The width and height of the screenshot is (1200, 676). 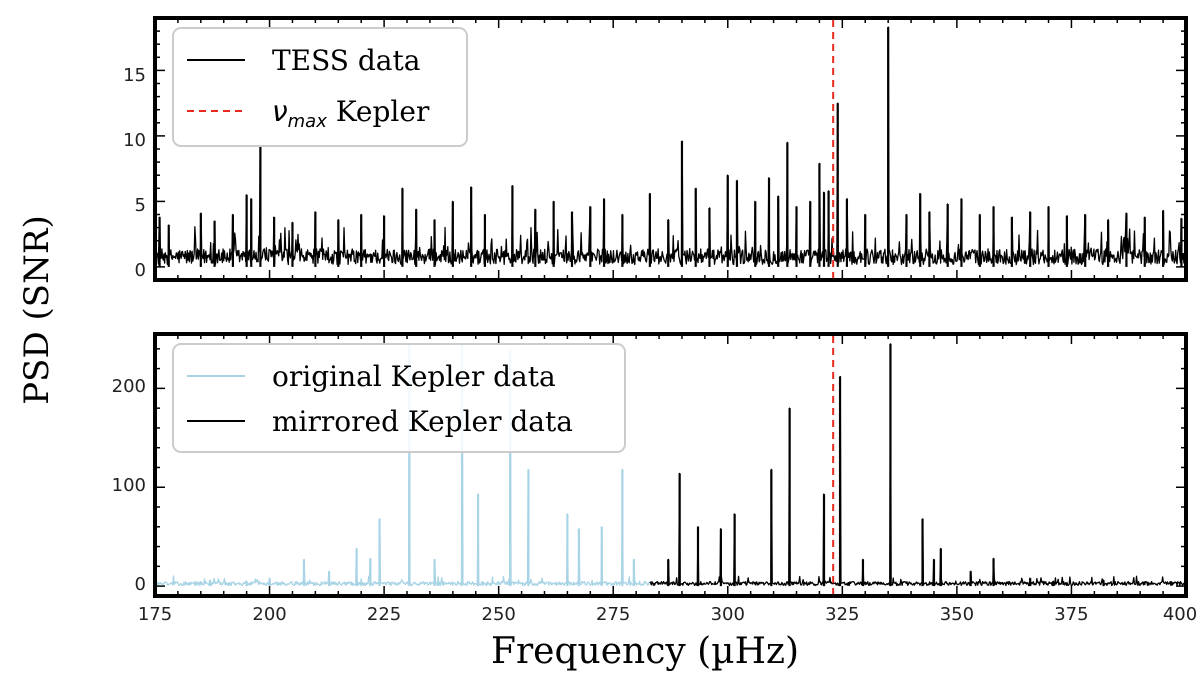 I want to click on top-ytick-label: 0, so click(x=140, y=270).